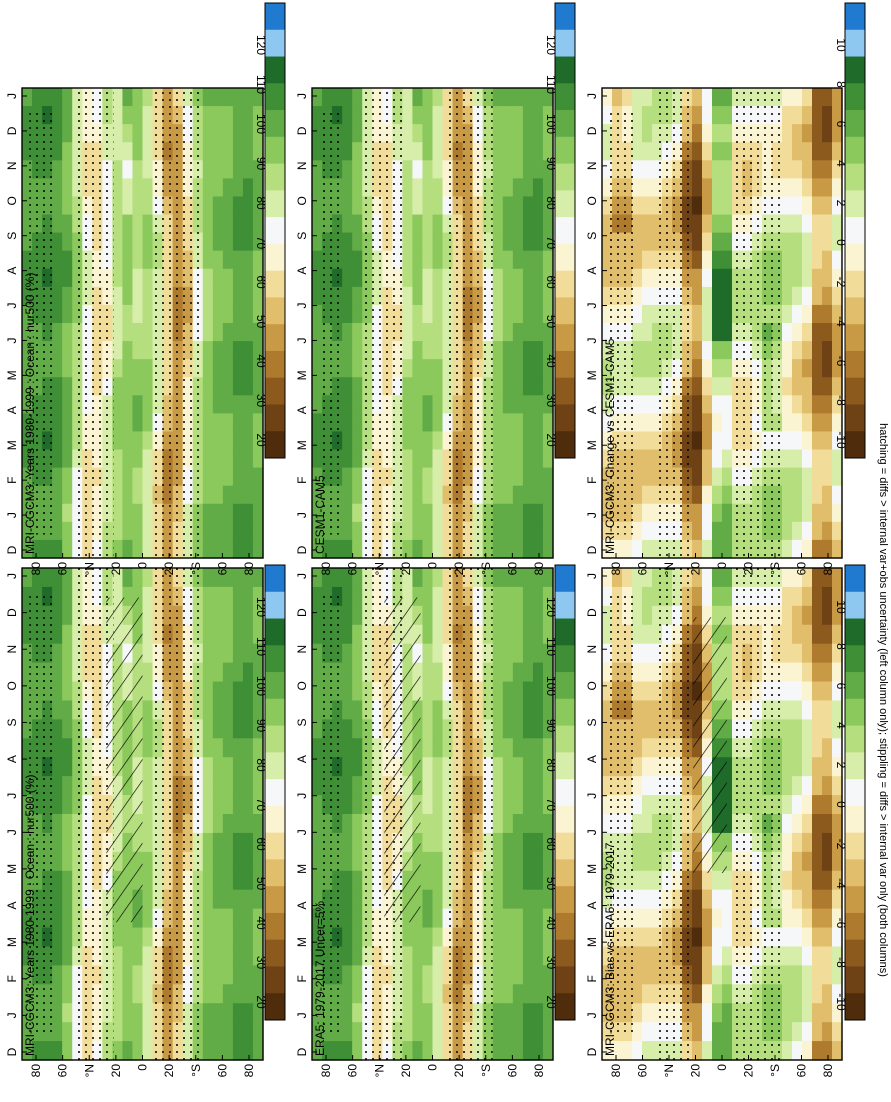 This screenshot has width=891, height=1102. Describe the element at coordinates (674, 814) in the screenshot. I see `stippling-north` at that location.